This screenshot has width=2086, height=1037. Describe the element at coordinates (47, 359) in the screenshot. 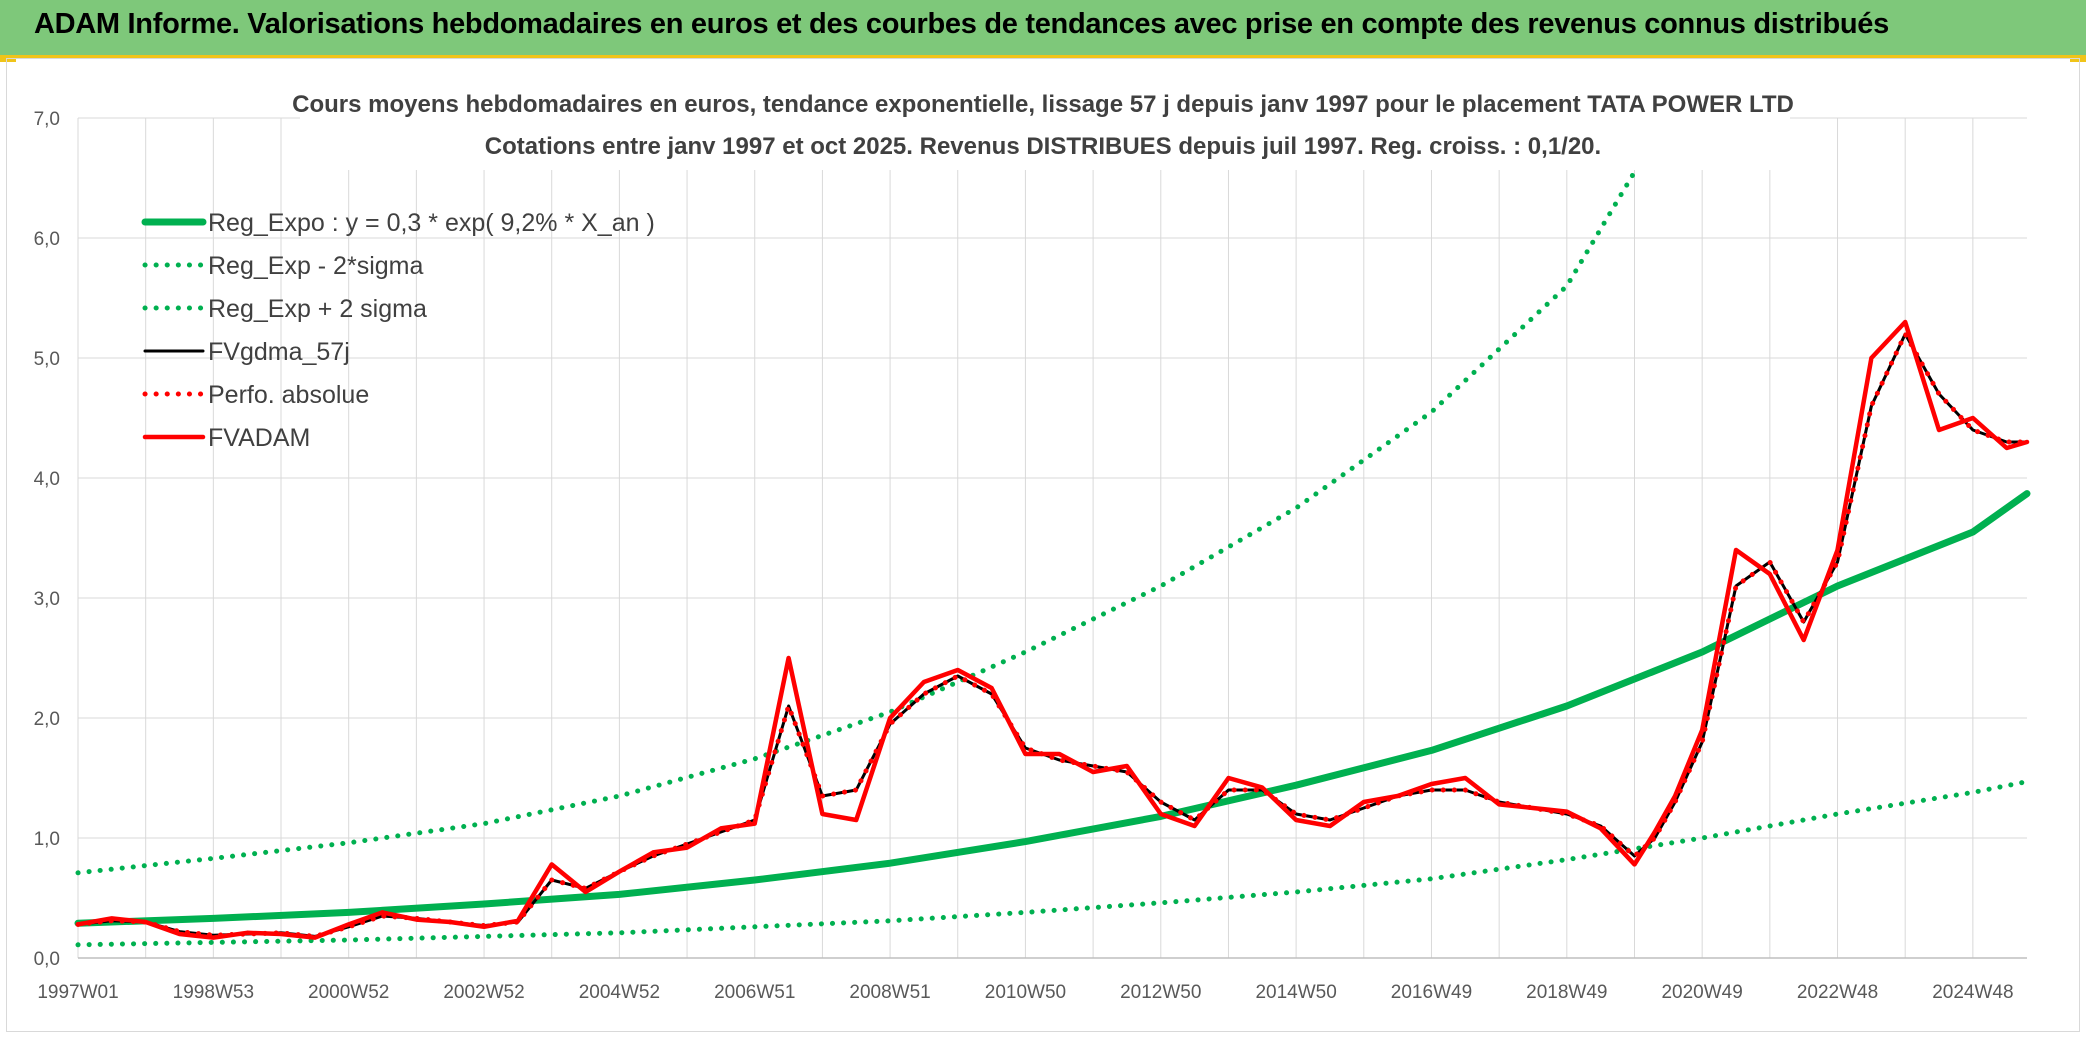

I see `y-tick-label: 5,0` at that location.